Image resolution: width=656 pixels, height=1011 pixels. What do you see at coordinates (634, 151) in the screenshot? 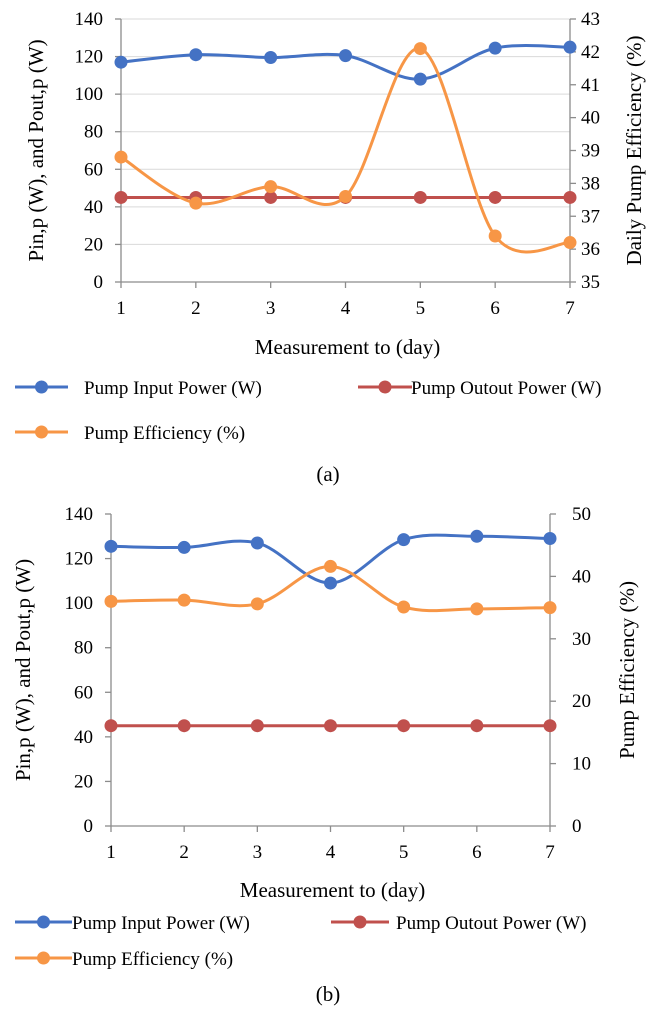
I see `y-right-axis-title: Daily Pump Efficiency (%)` at bounding box center [634, 151].